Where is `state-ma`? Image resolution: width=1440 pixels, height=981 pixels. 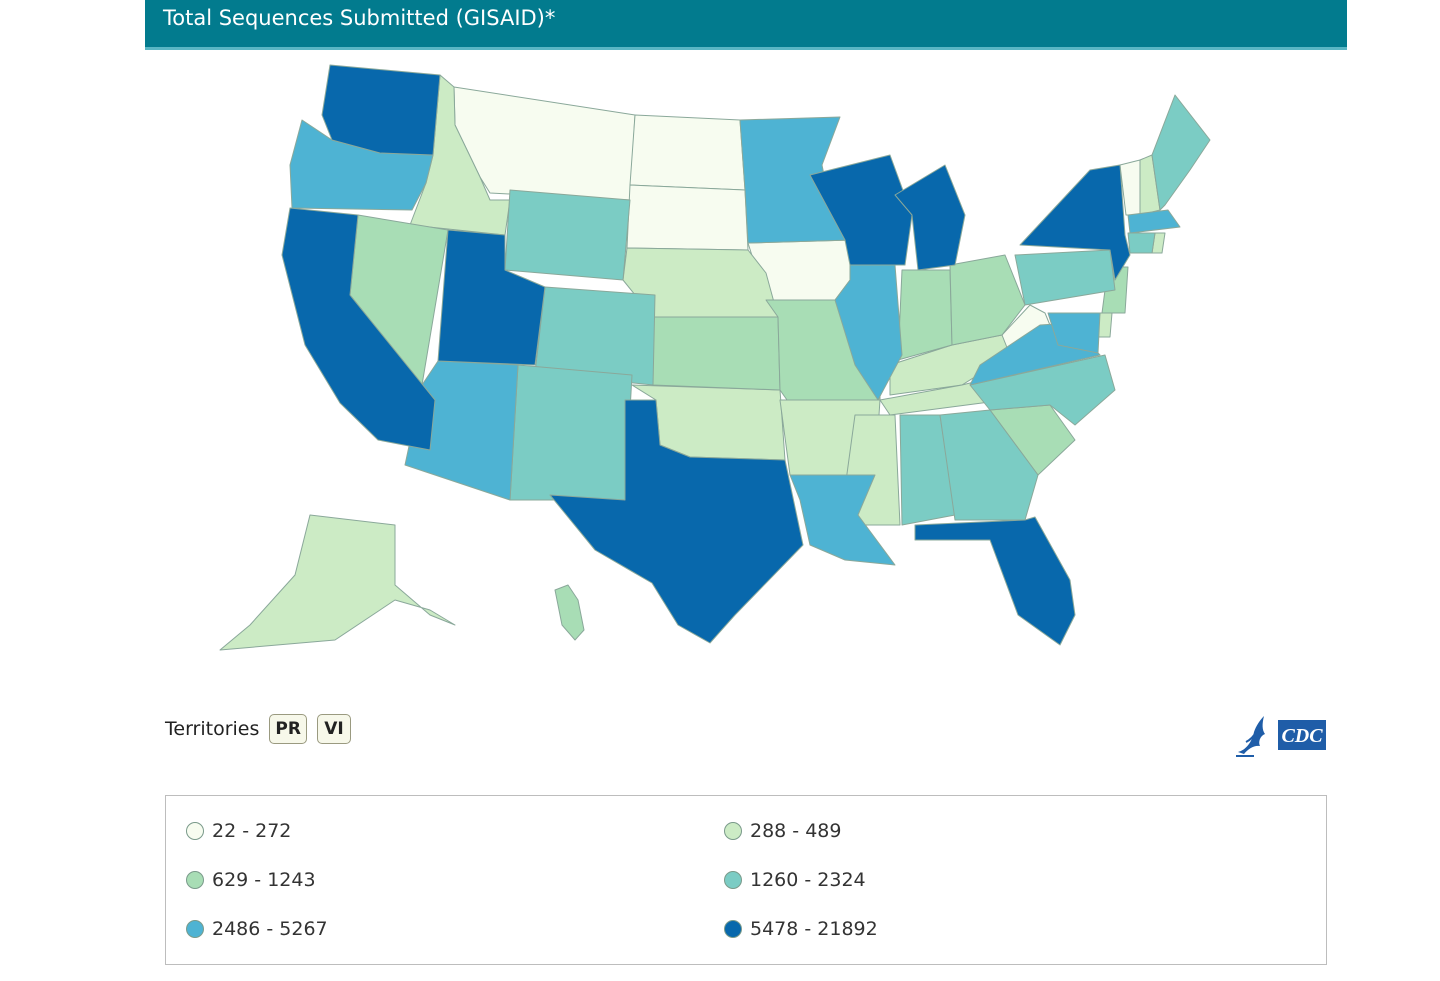
state-ma is located at coordinates (1154, 221).